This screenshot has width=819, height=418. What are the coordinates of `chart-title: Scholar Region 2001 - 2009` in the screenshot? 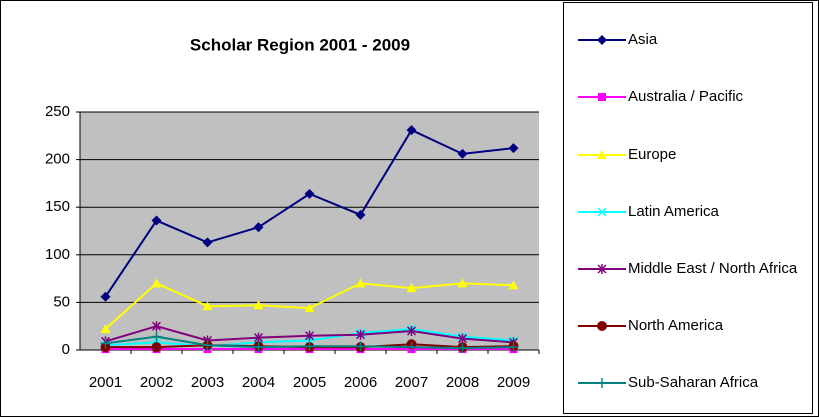 It's located at (300, 44).